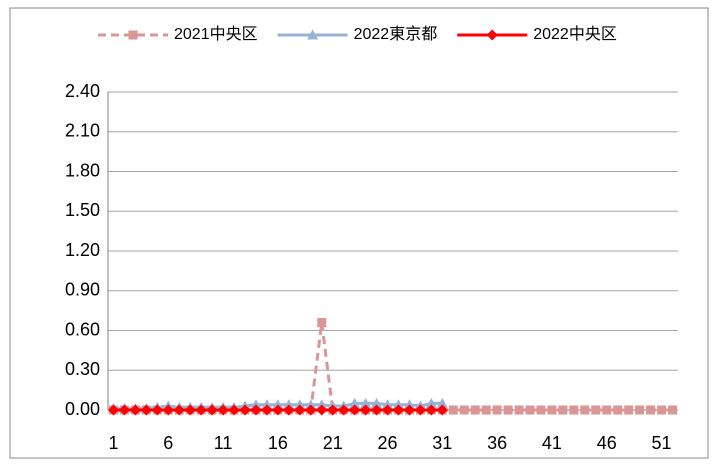  Describe the element at coordinates (82, 290) in the screenshot. I see `y-tick-label: 0.90` at that location.